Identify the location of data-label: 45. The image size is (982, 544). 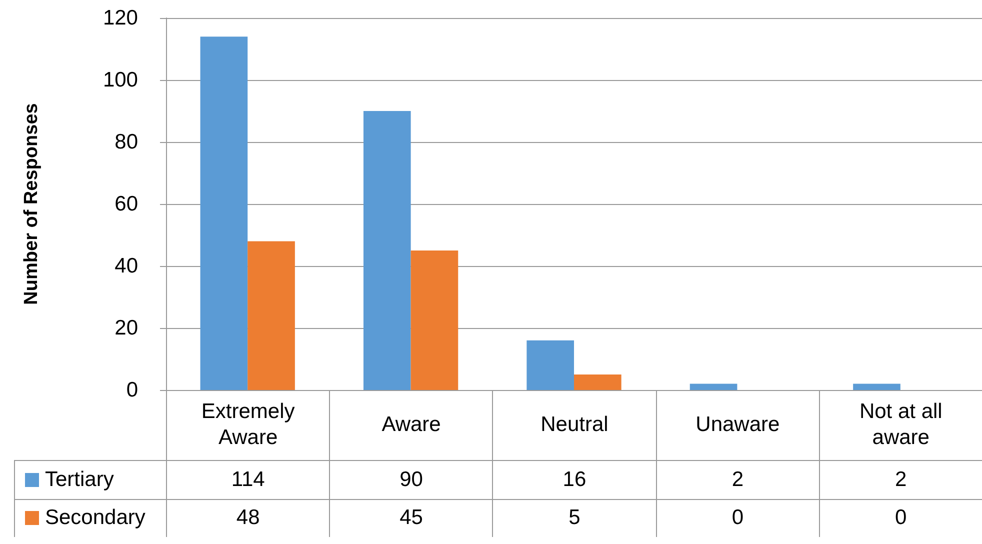
(410, 517).